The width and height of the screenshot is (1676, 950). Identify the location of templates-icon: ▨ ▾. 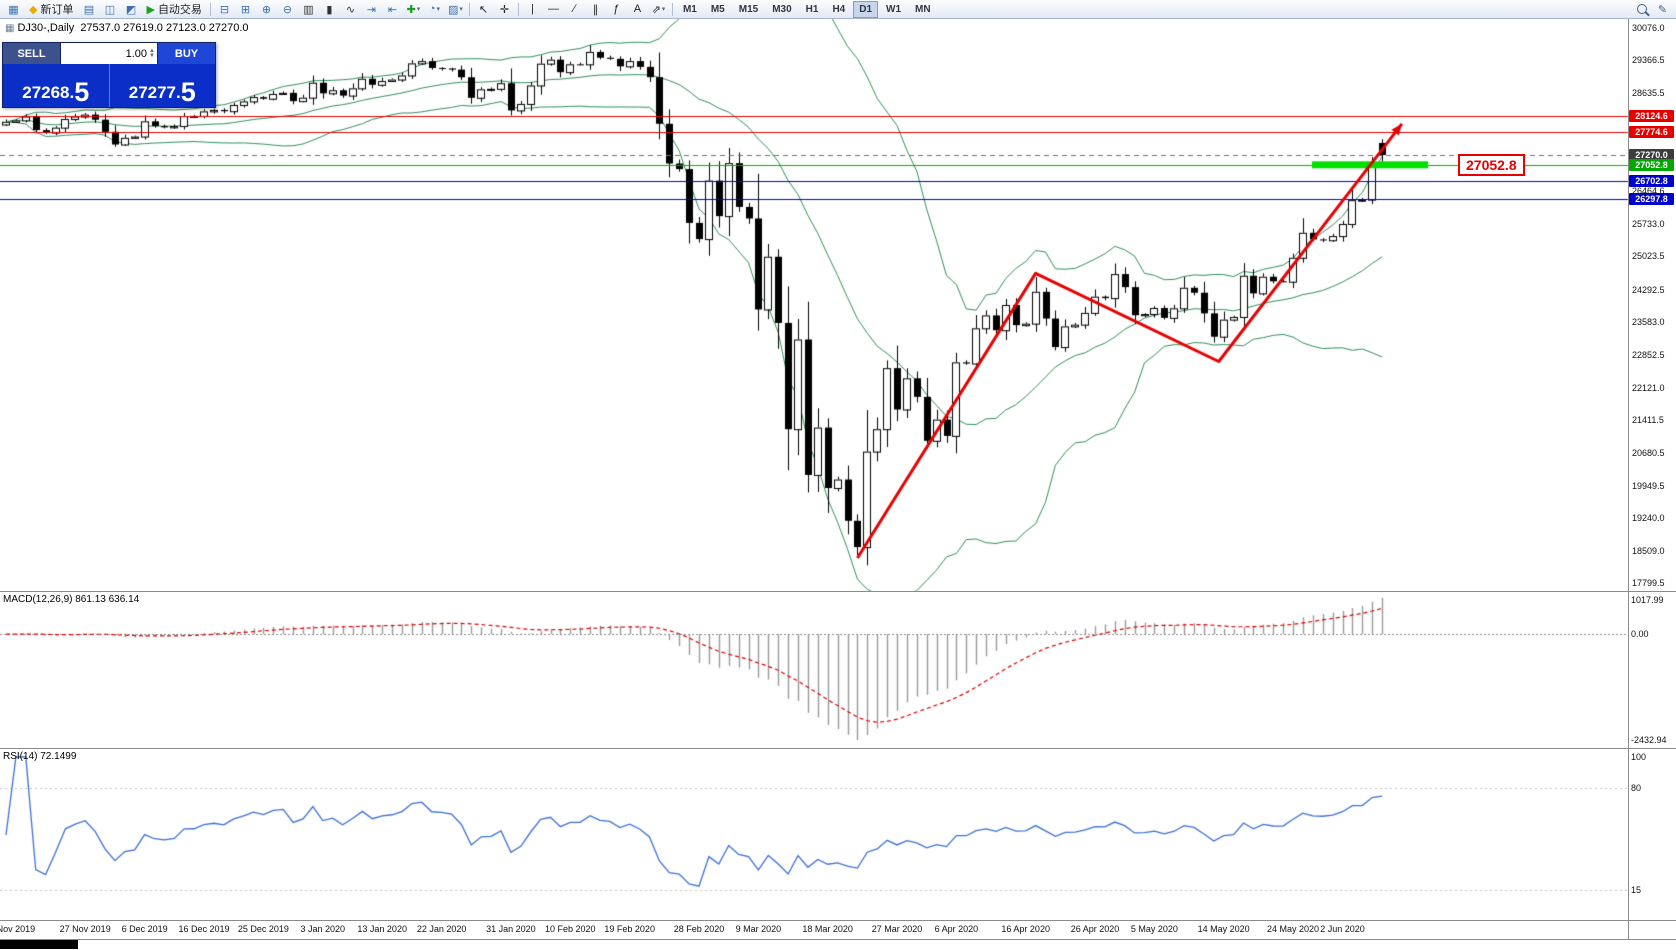
(455, 9).